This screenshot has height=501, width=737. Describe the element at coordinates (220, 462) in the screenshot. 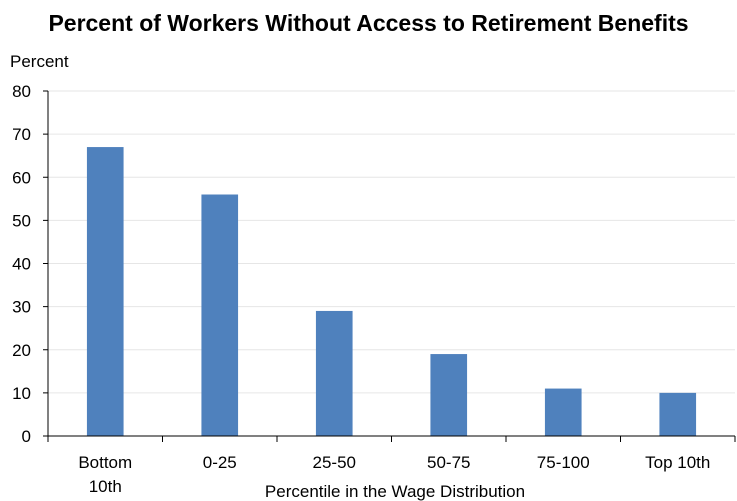

I see `x-tick-label: 0-25` at that location.